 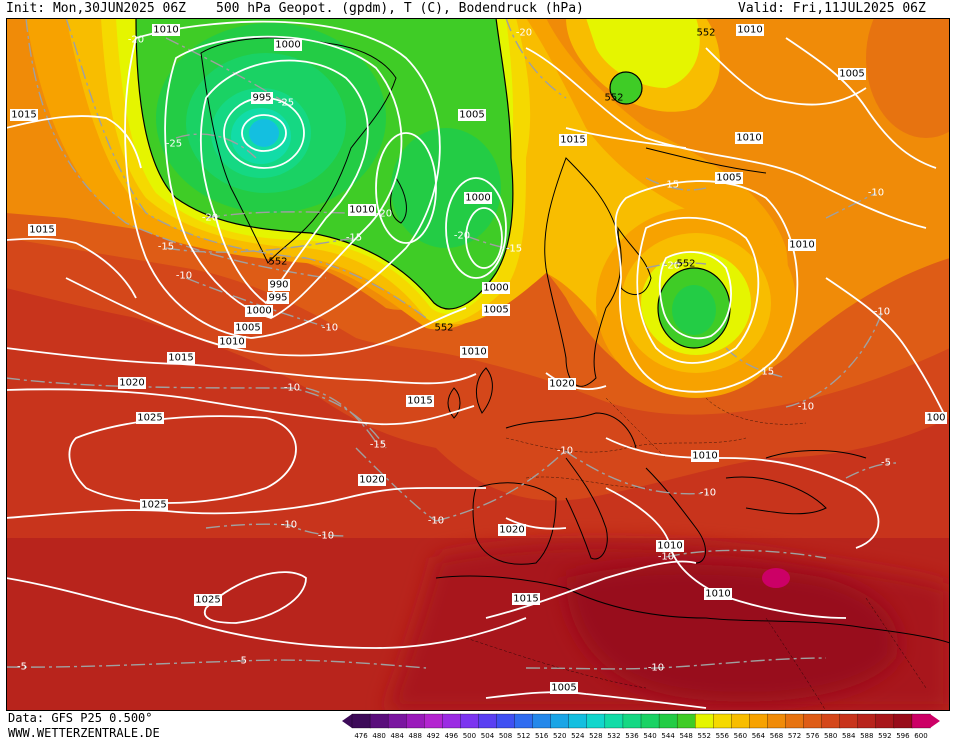 What do you see at coordinates (278, 298) in the screenshot?
I see `isobar-label: 995` at bounding box center [278, 298].